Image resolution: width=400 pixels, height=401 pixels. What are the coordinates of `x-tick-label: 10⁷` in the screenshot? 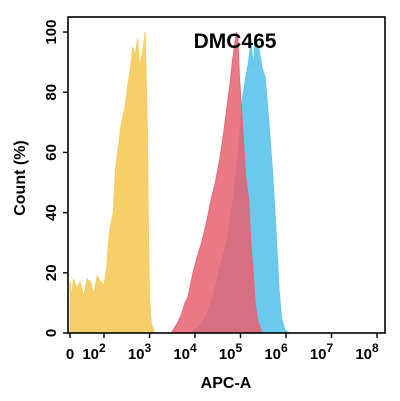 It's located at (322, 352).